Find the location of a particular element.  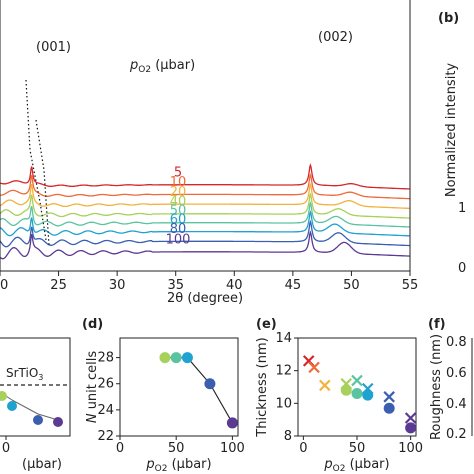

dotted-guide-right is located at coordinates (42, 182).